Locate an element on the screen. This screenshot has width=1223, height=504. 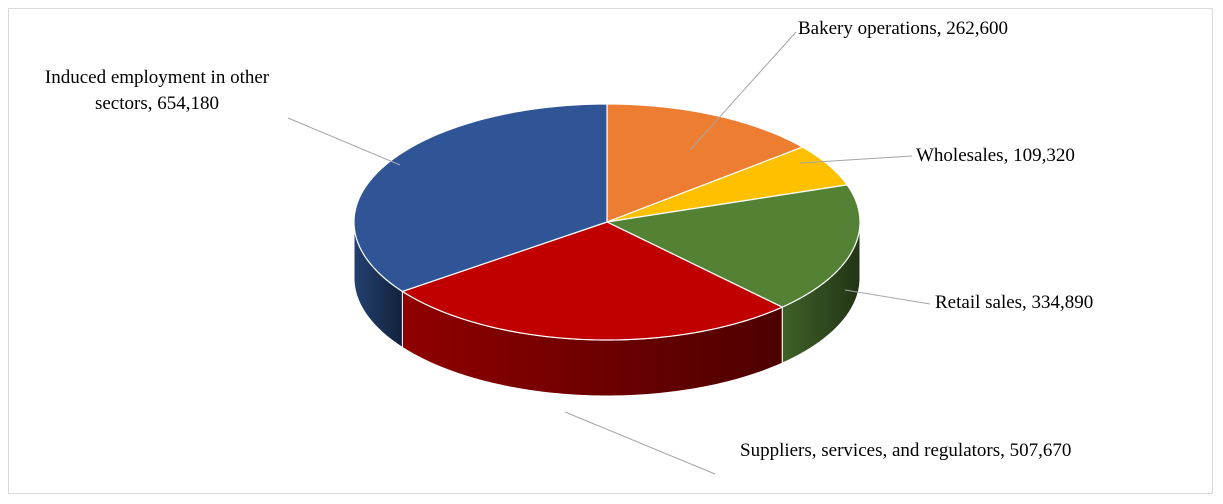
data-label: Retail sales, 334,890 is located at coordinates (1014, 302).